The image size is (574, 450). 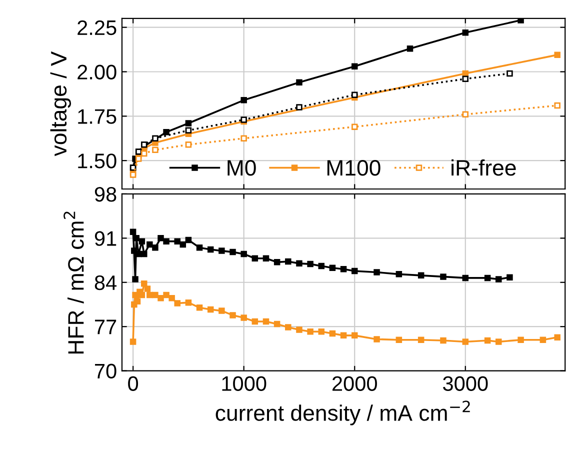 I want to click on legend-label: M100, so click(x=353, y=168).